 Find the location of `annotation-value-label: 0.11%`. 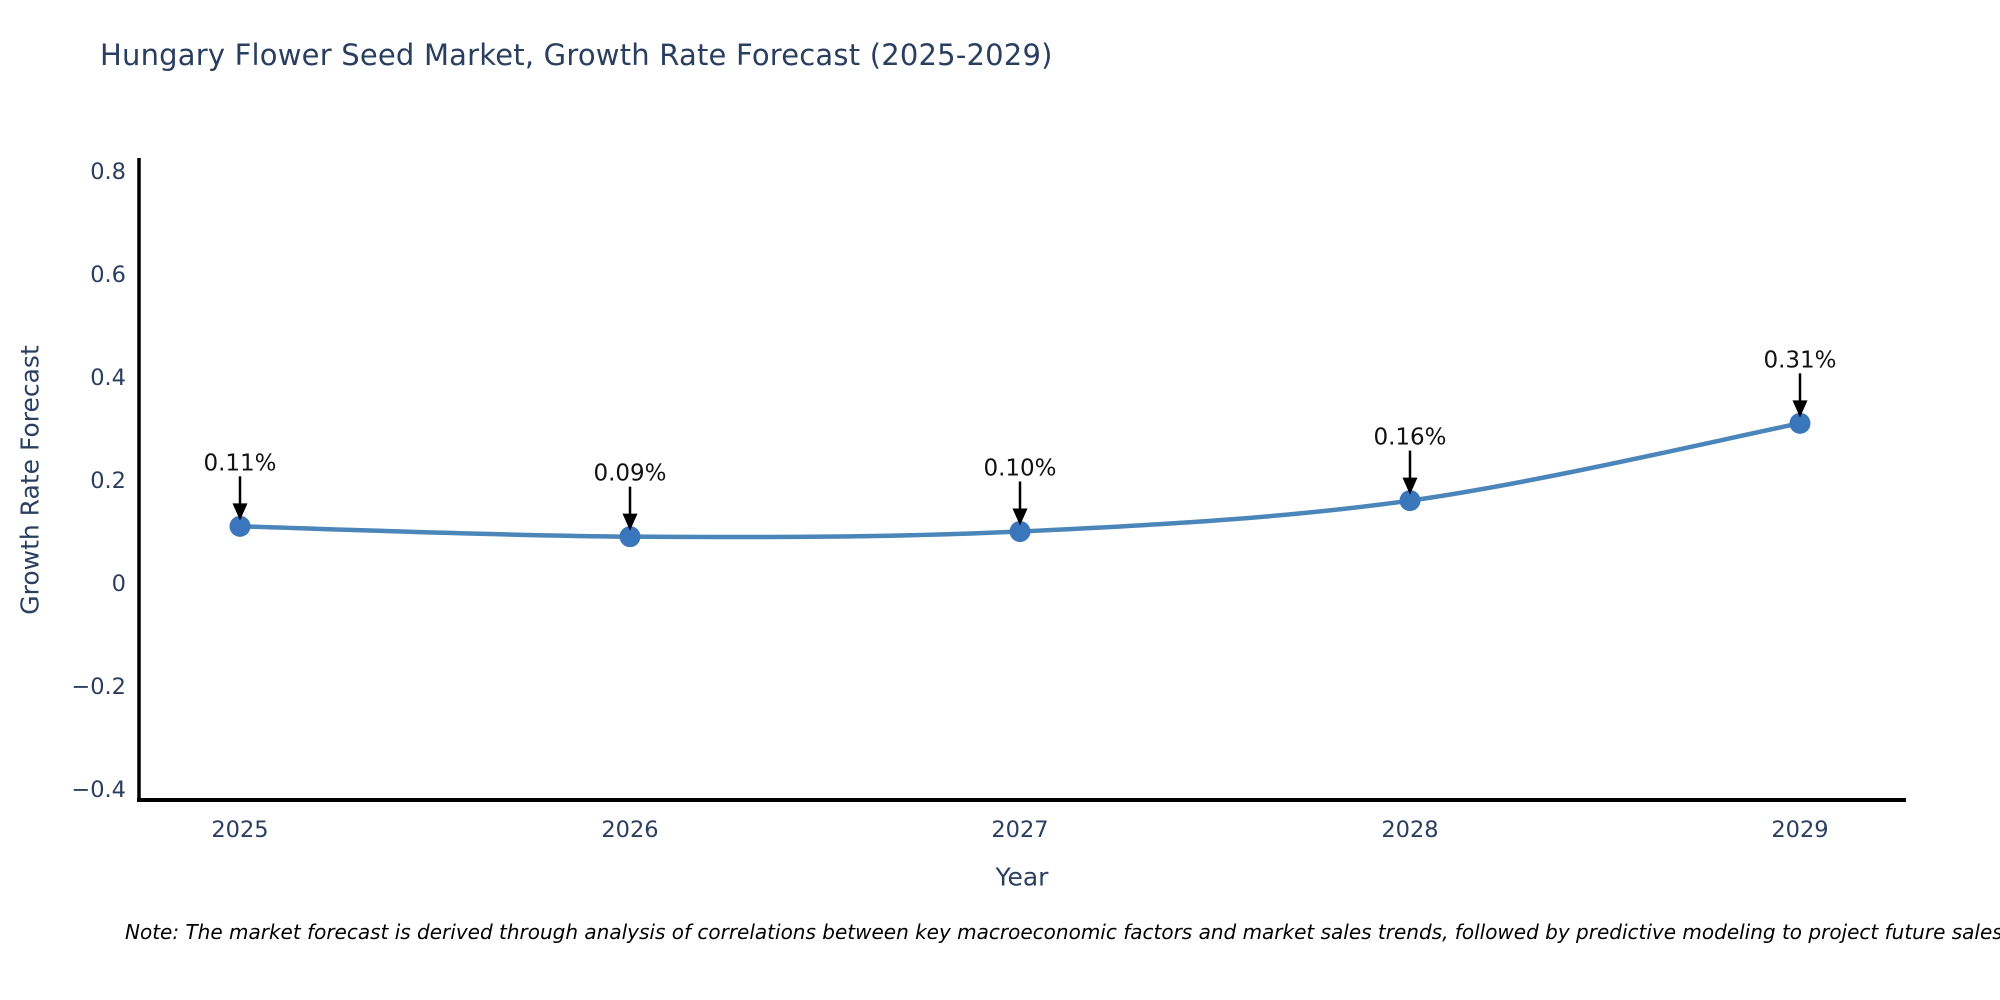

annotation-value-label: 0.11% is located at coordinates (239, 463).